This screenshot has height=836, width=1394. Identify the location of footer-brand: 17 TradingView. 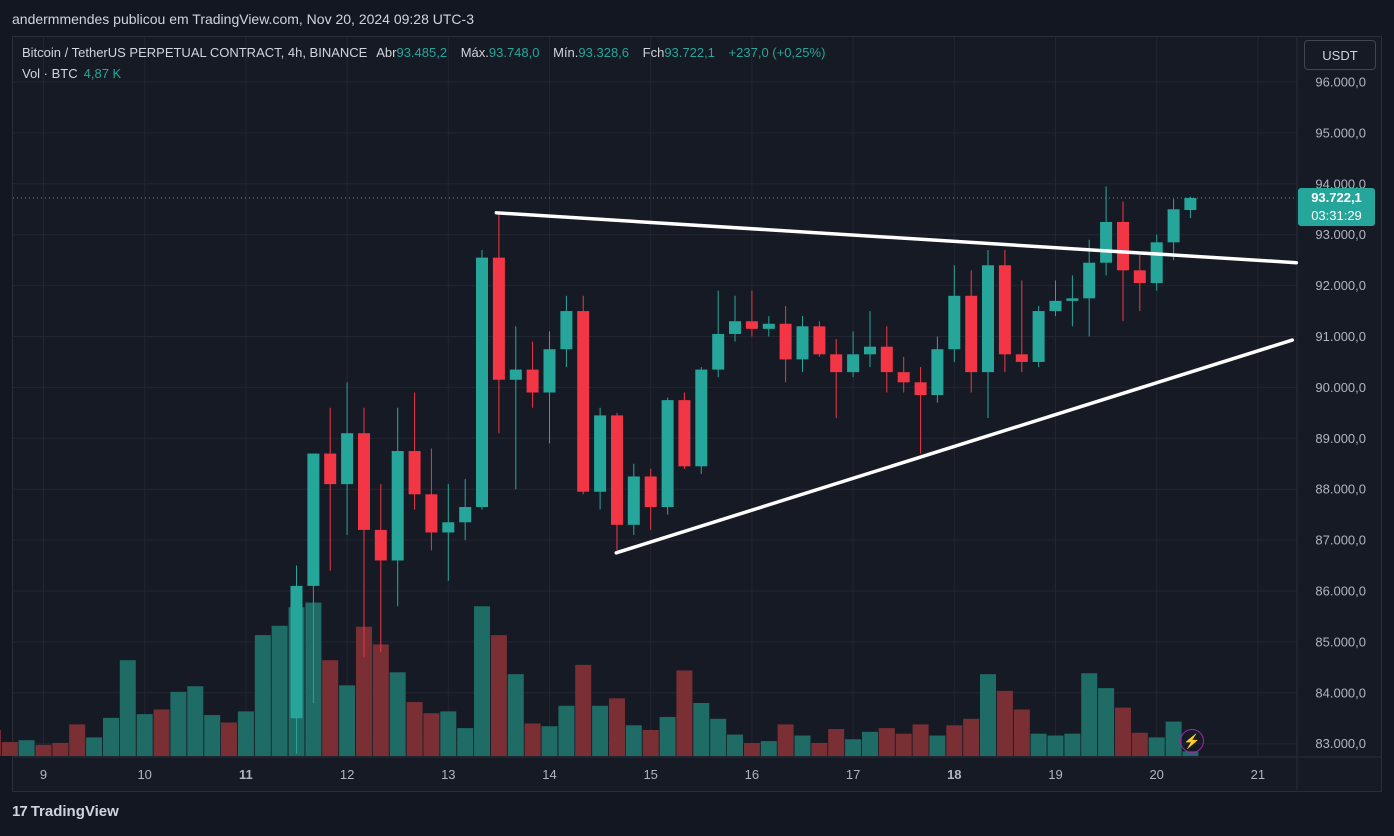
(65, 811).